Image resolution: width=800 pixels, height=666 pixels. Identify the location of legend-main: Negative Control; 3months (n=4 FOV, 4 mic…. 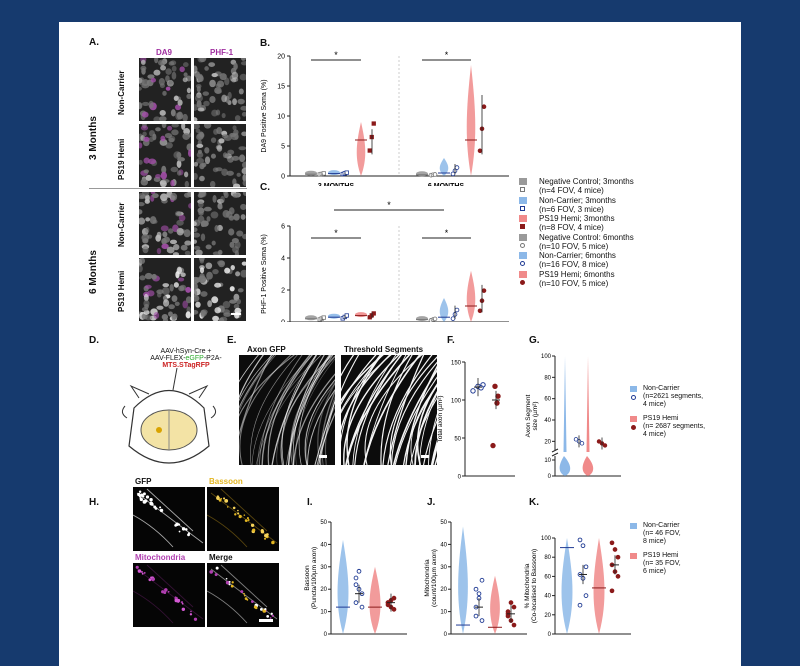
(627, 232).